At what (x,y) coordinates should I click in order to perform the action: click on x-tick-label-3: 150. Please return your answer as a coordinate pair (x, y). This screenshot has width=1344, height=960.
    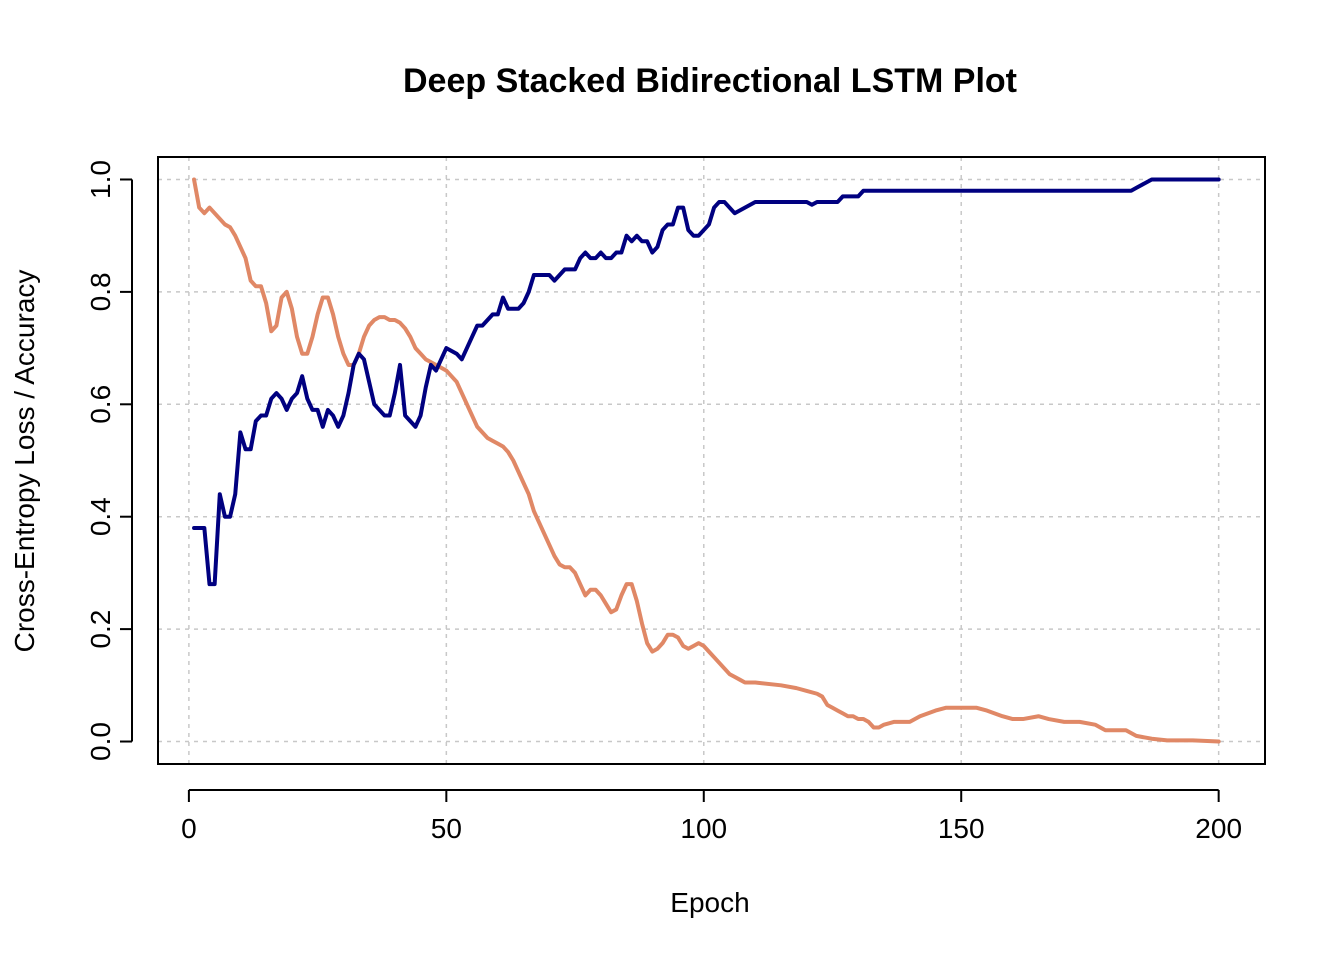
    Looking at the image, I should click on (961, 828).